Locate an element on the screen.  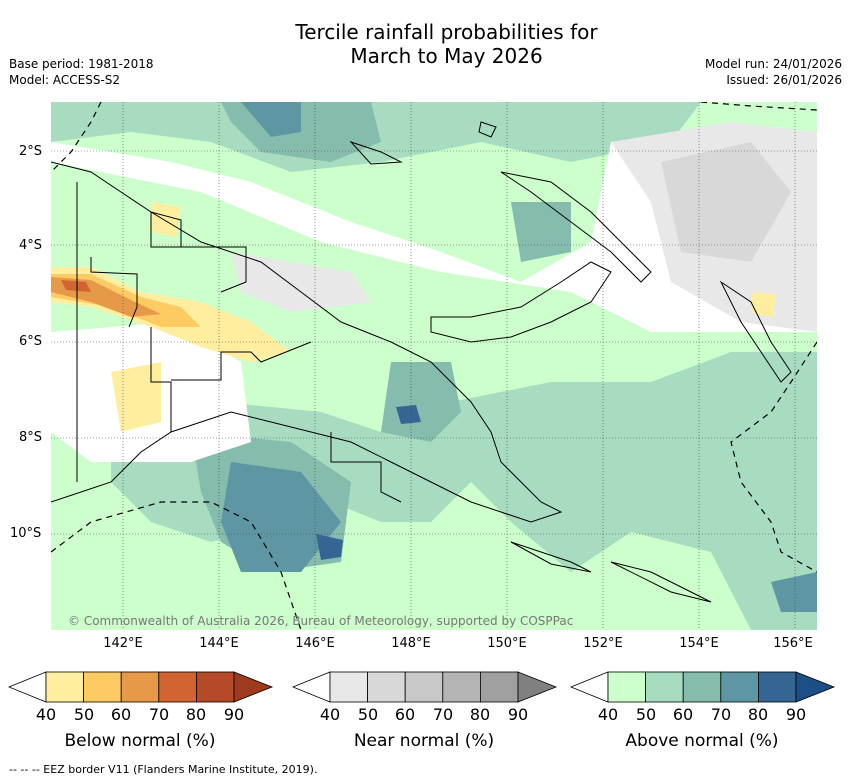
cbar-above-tick: 50 is located at coordinates (646, 714).